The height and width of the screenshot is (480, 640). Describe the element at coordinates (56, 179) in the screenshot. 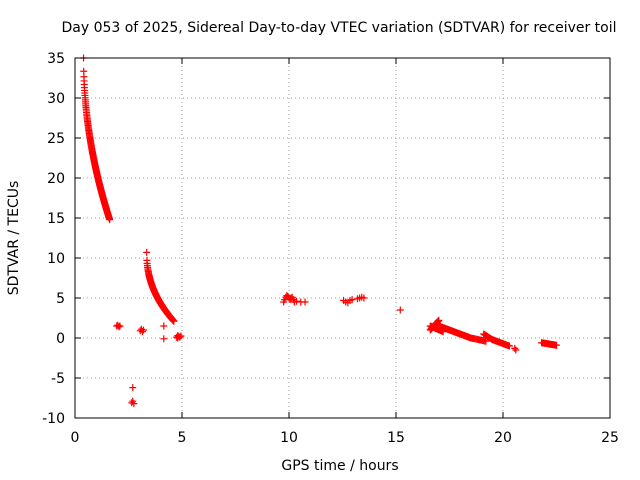

I see `y-tick-label: 20` at that location.